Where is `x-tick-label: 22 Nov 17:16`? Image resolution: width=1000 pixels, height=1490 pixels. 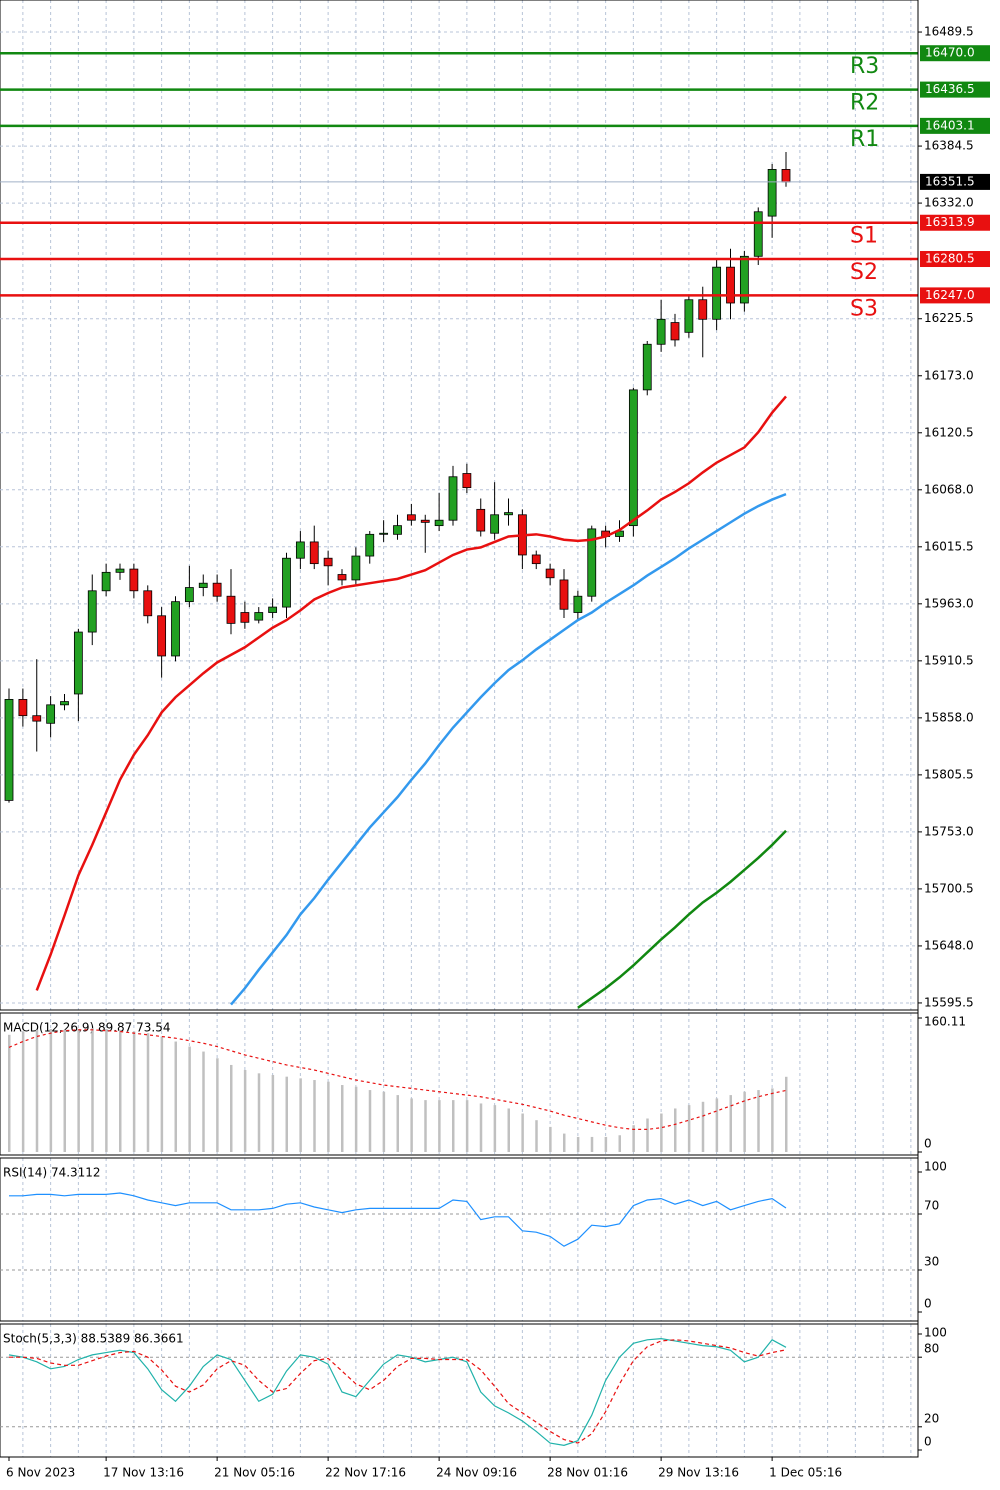
x-tick-label: 22 Nov 17:16 is located at coordinates (365, 1473).